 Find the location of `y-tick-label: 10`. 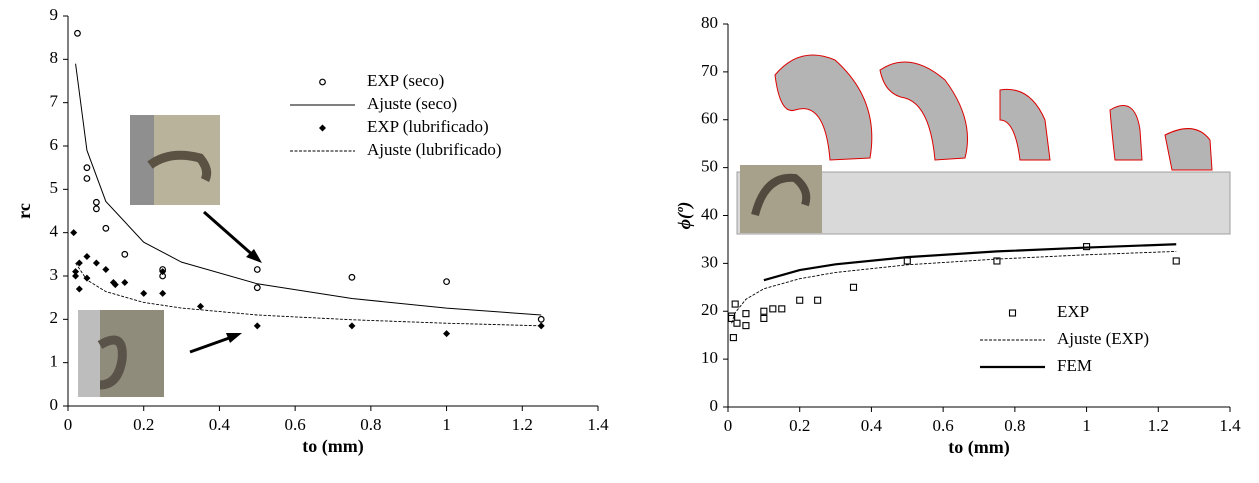

y-tick-label: 10 is located at coordinates (709, 357).